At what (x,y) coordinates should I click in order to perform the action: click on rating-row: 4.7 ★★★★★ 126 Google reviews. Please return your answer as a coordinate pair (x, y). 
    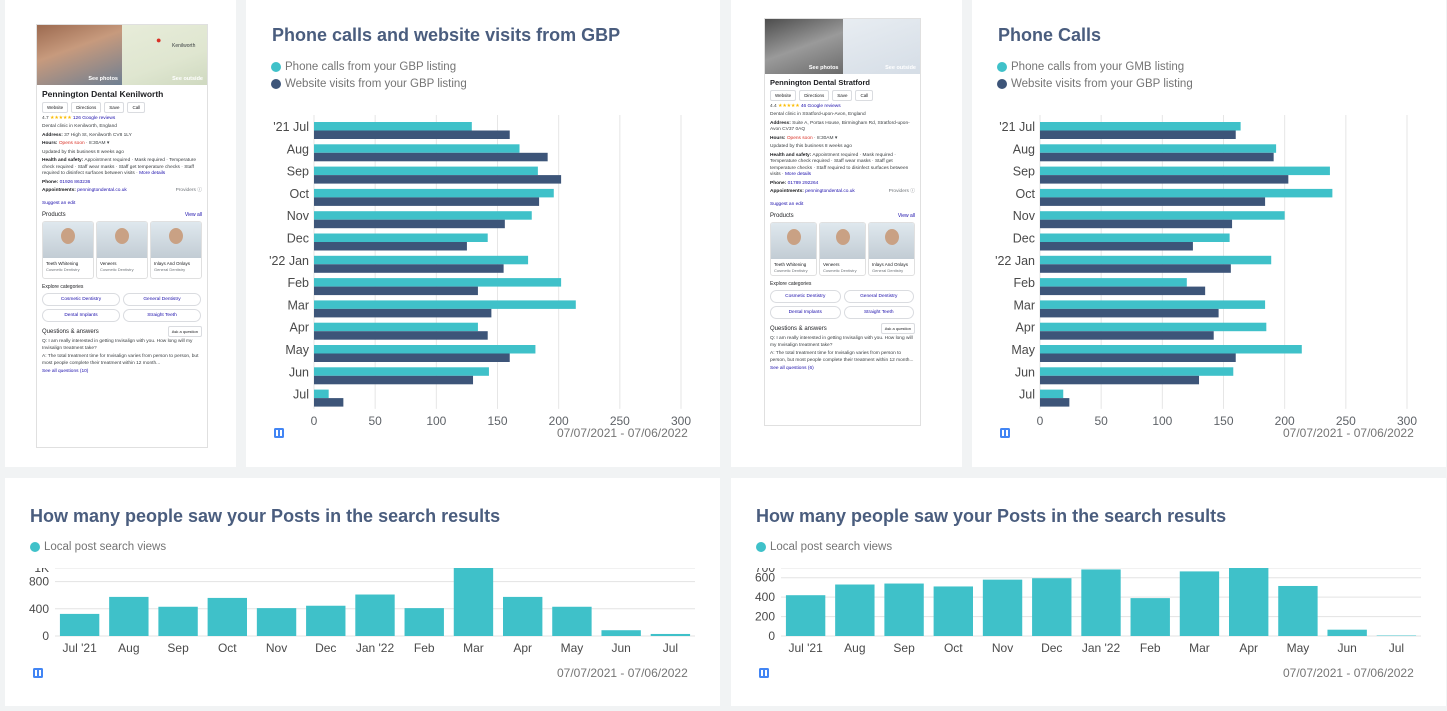
    Looking at the image, I should click on (122, 119).